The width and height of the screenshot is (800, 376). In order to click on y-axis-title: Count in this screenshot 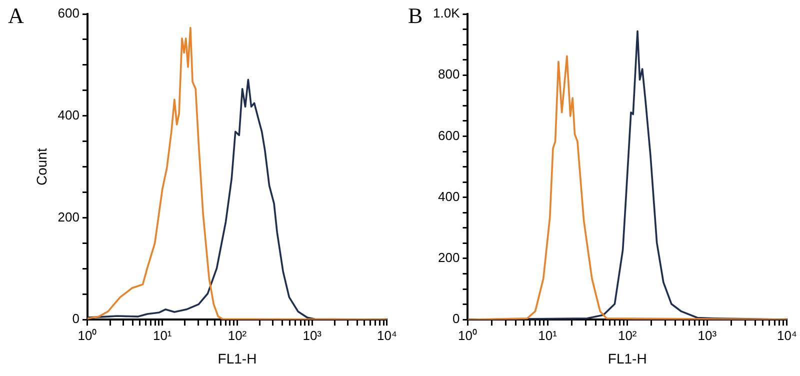, I will do `click(41, 167)`.